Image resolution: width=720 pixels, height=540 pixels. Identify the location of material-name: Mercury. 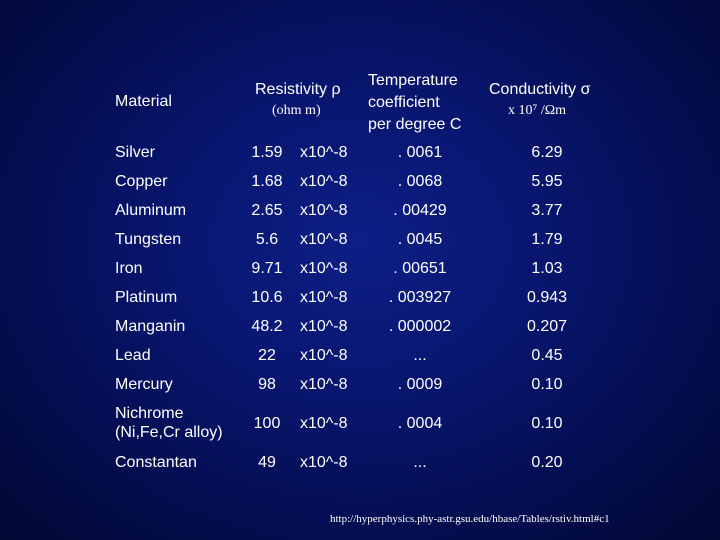
(144, 384).